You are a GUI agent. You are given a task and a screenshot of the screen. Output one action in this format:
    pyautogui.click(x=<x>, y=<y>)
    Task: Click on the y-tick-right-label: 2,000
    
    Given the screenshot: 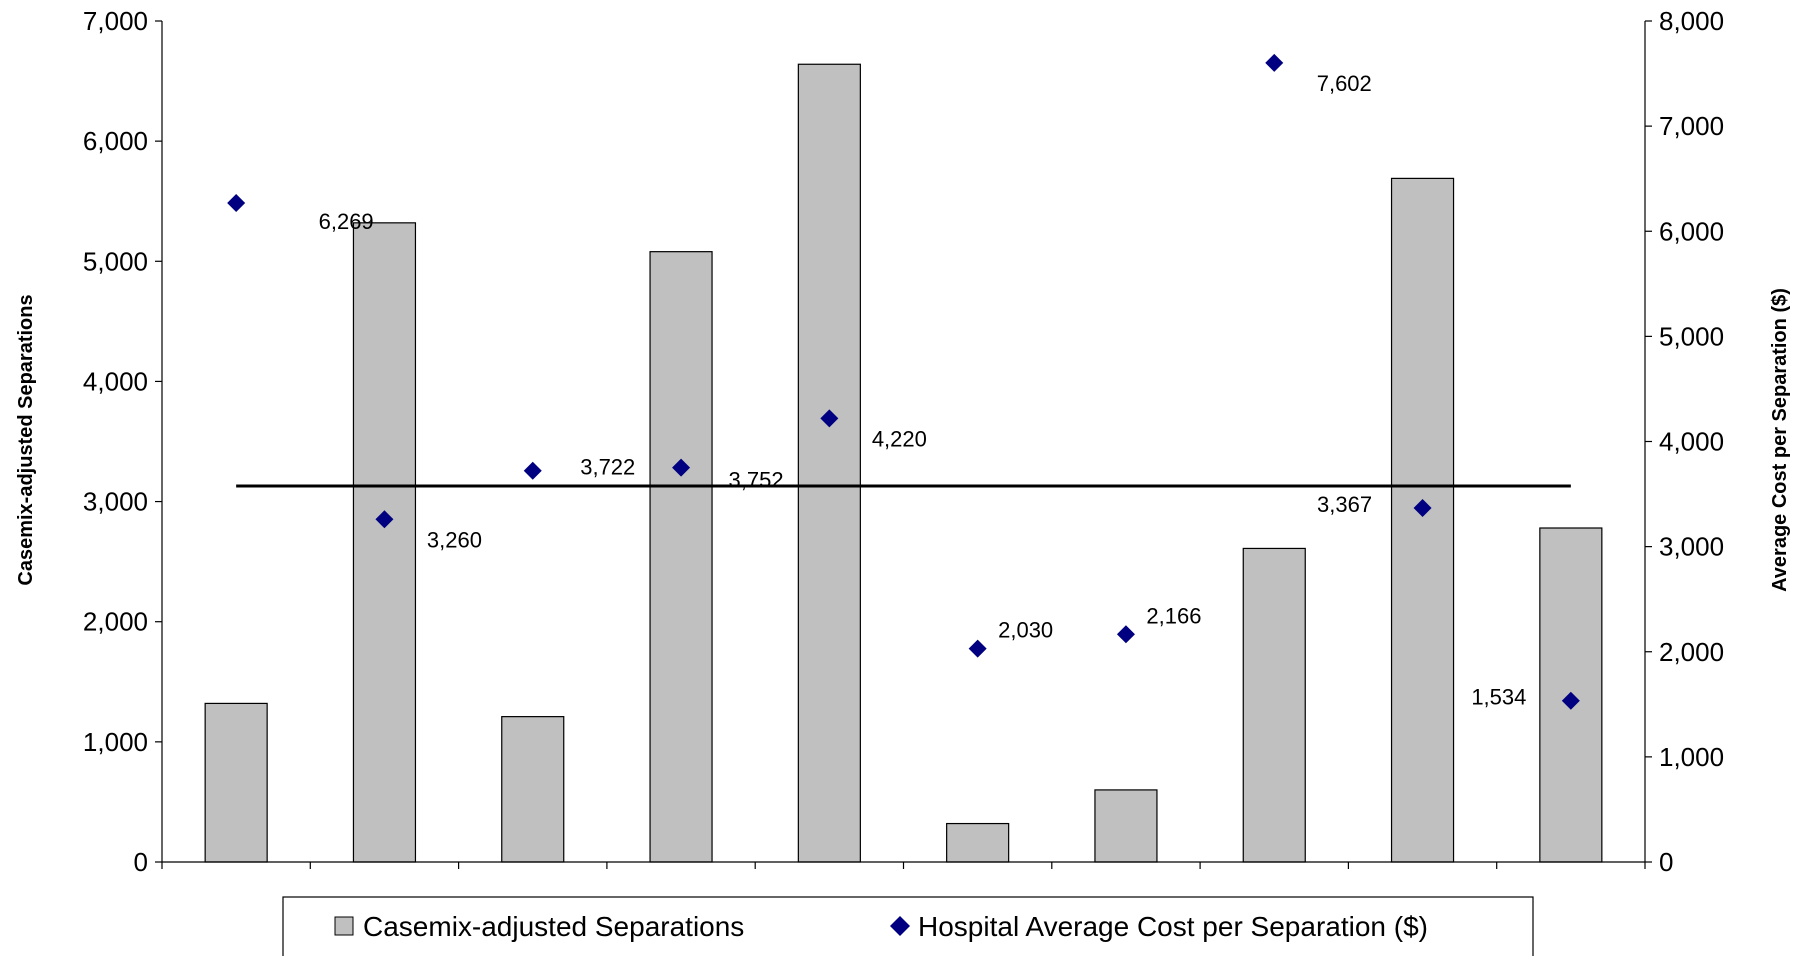 What is the action you would take?
    pyautogui.click(x=1691, y=652)
    